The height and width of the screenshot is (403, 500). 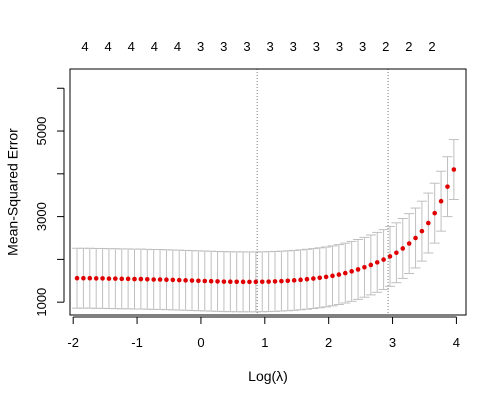 What do you see at coordinates (41, 216) in the screenshot?
I see `y-tick-label: 3000` at bounding box center [41, 216].